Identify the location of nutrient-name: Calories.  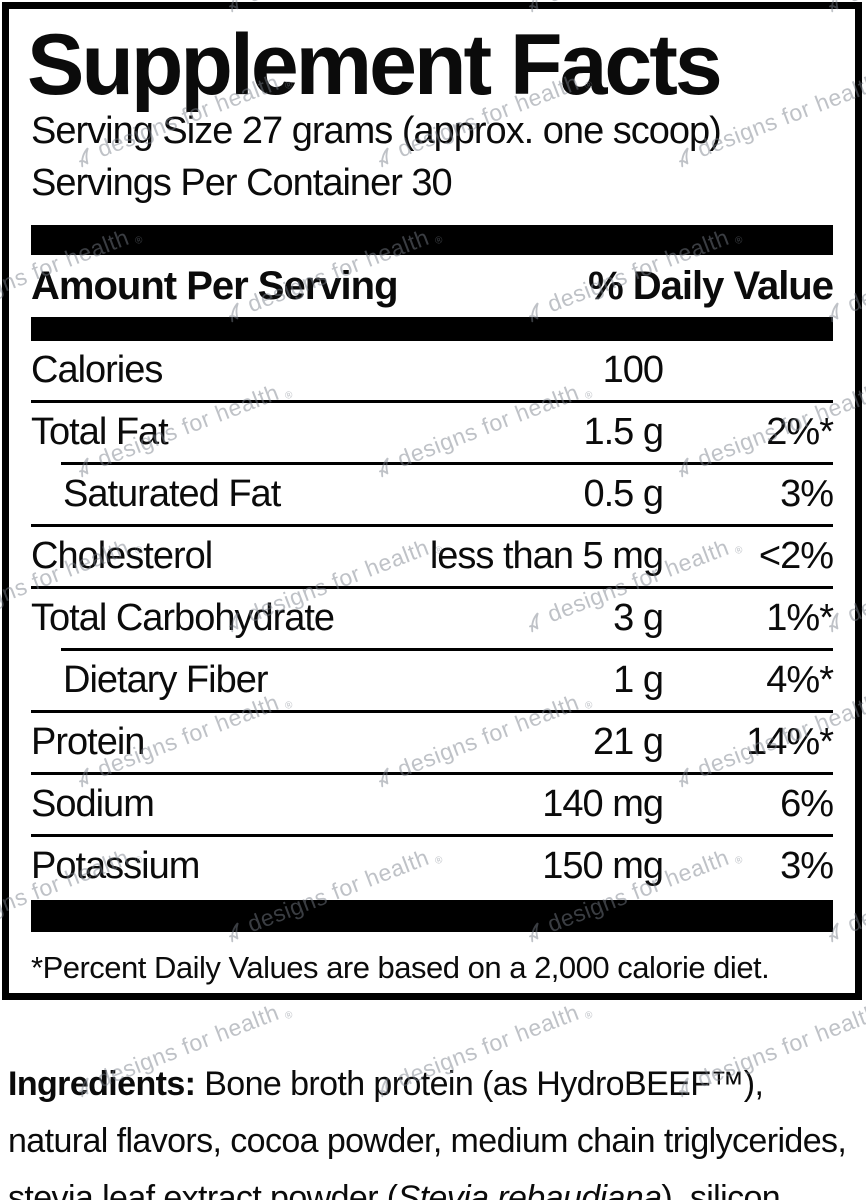
(97, 370).